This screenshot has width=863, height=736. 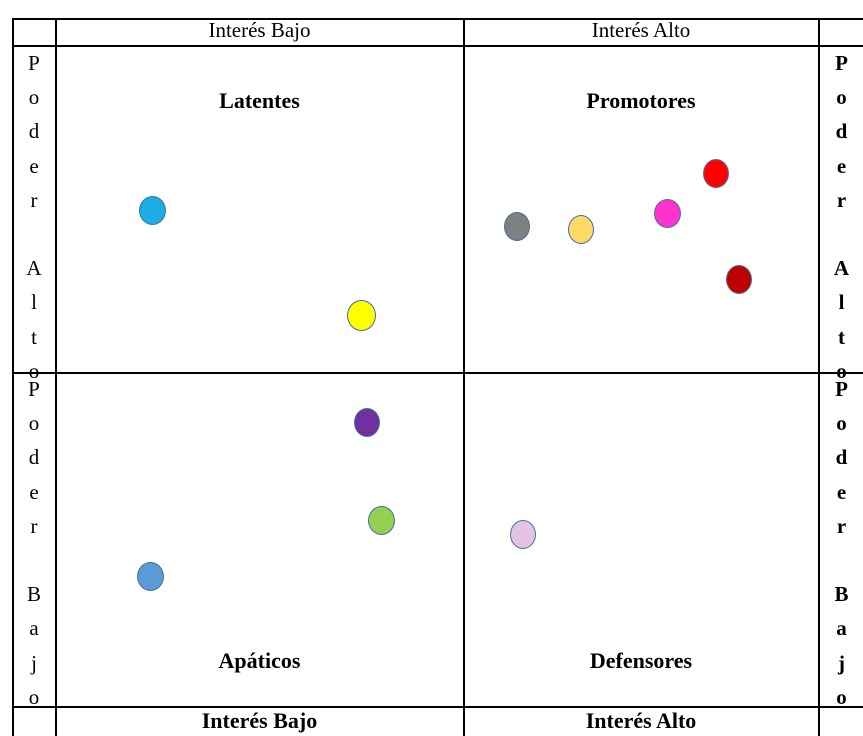 I want to click on grid-footer-divider, so click(x=437, y=707).